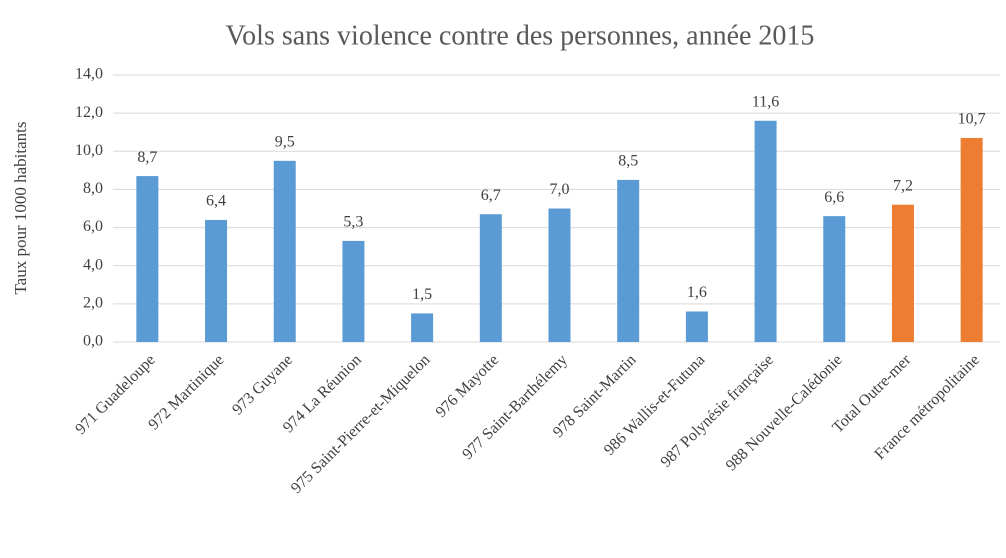 This screenshot has height=558, width=1006. Describe the element at coordinates (89, 112) in the screenshot. I see `y-tick-label: 12,0` at that location.